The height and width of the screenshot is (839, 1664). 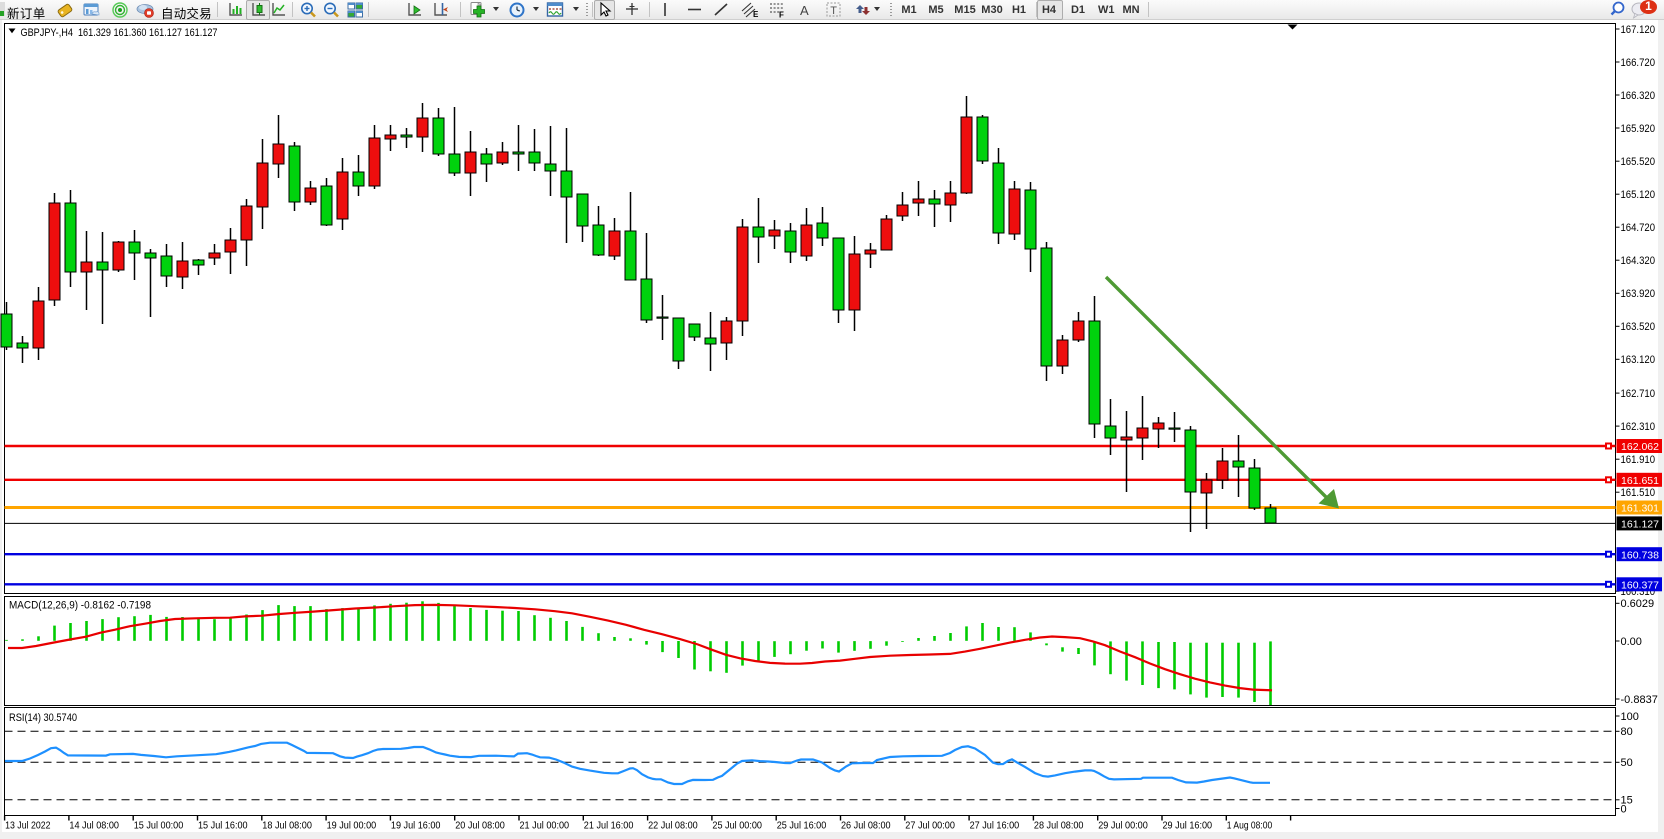 What do you see at coordinates (28, 826) in the screenshot?
I see `svg-text: 13 Jul 2022` at bounding box center [28, 826].